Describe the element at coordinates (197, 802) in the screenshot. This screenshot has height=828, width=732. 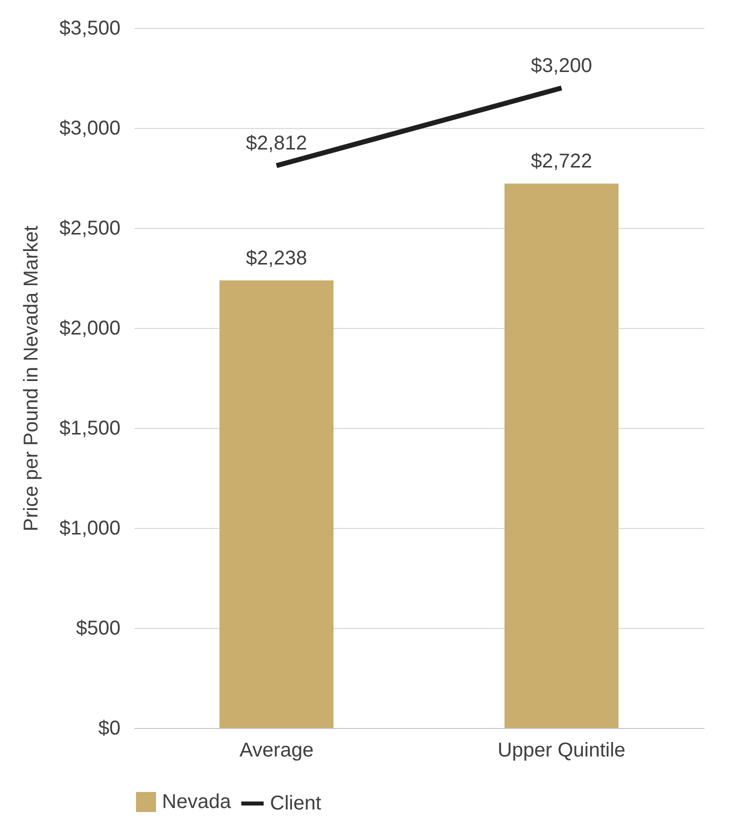
I see `legend-label: Nevada` at that location.